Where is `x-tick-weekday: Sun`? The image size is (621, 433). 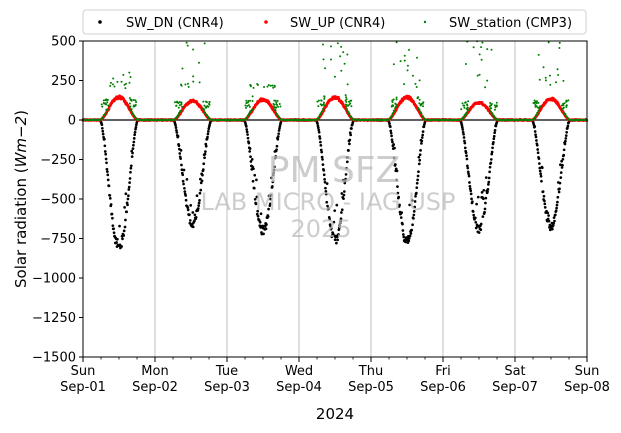
x-tick-weekday: Sun is located at coordinates (83, 371).